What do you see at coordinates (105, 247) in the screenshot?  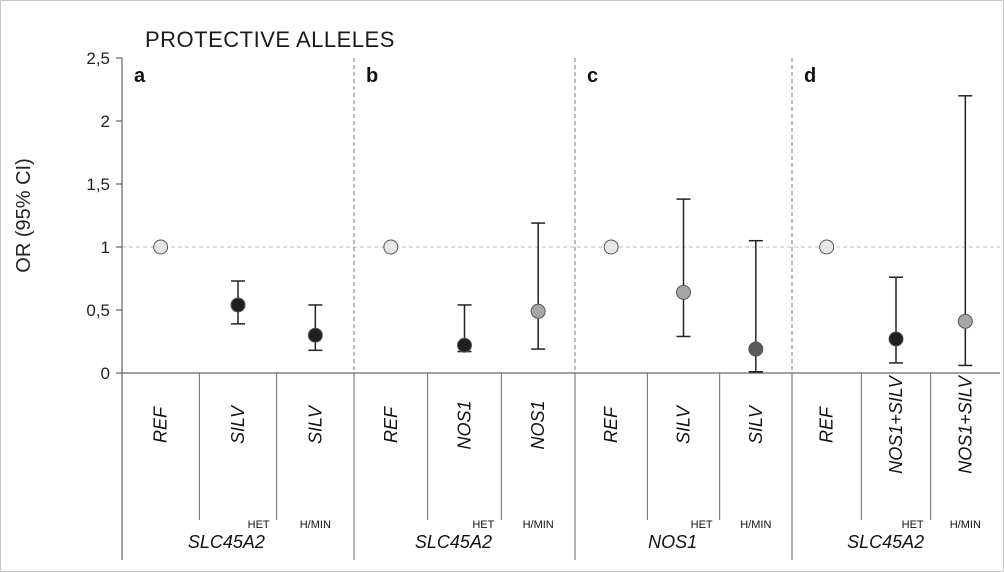 I see `y-tick-label: 1` at bounding box center [105, 247].